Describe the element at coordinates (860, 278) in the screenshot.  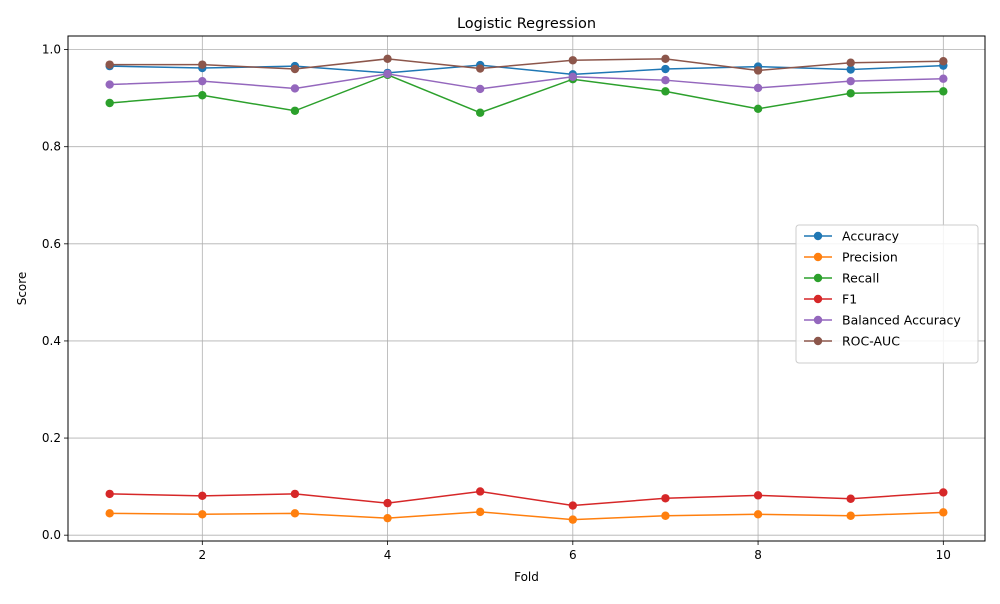
I see `legend-label: Recall` at that location.